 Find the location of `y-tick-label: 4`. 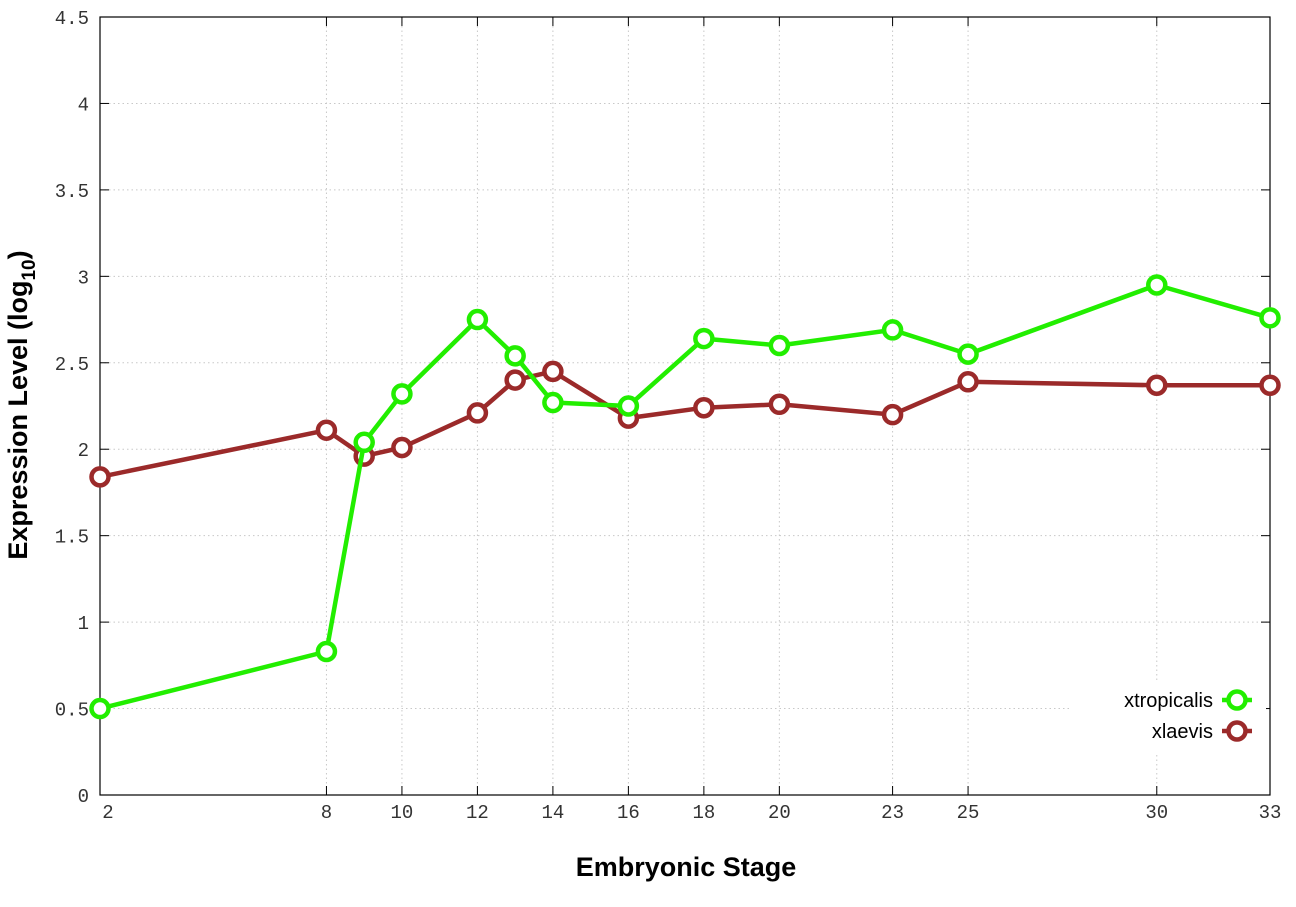

y-tick-label: 4 is located at coordinates (83, 105).